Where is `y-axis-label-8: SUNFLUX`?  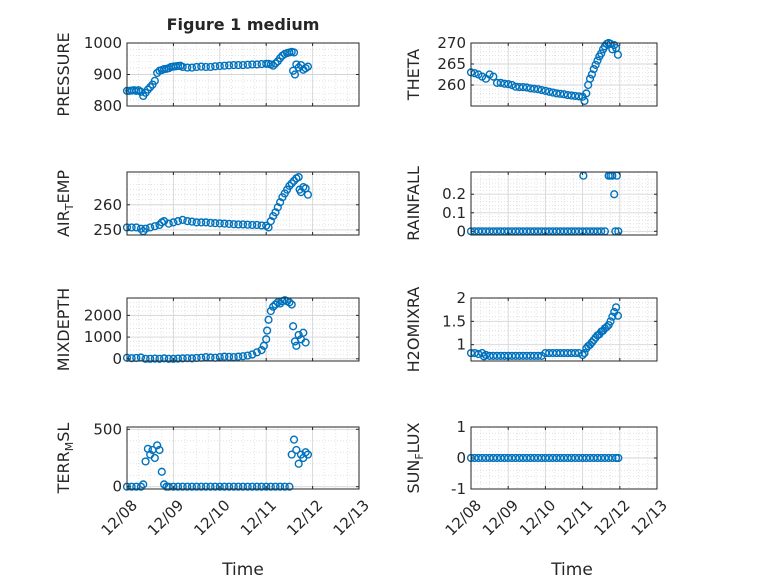
y-axis-label-8: SUNFLUX is located at coordinates (415, 457).